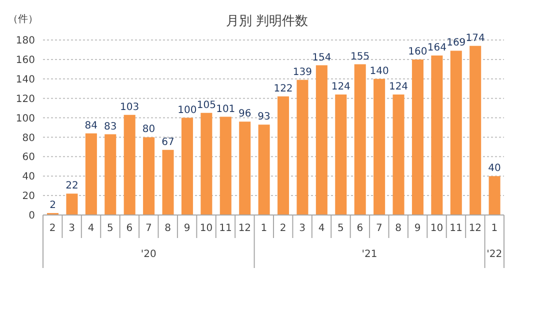  Describe the element at coordinates (494, 168) in the screenshot. I see `data-label: 40` at that location.